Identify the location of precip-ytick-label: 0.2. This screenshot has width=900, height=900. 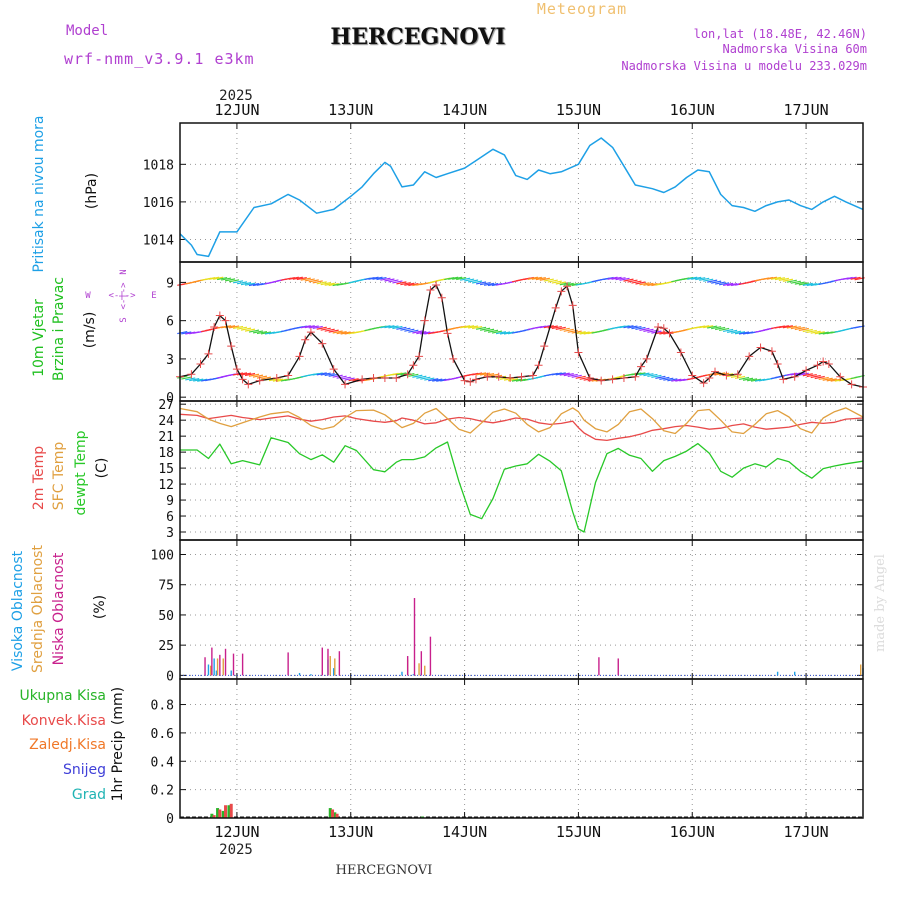
(162, 791).